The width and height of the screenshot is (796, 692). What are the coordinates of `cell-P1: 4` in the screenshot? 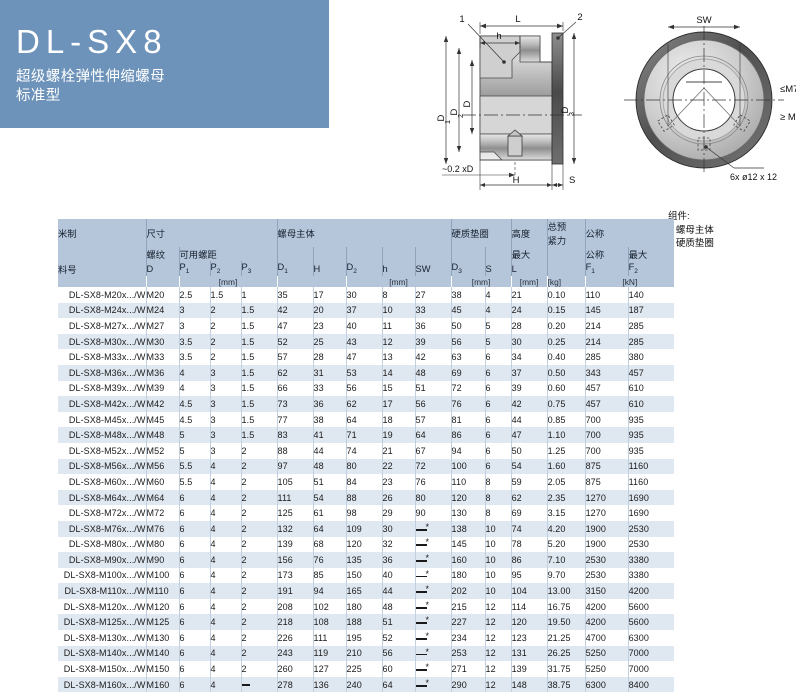 It's located at (194, 388).